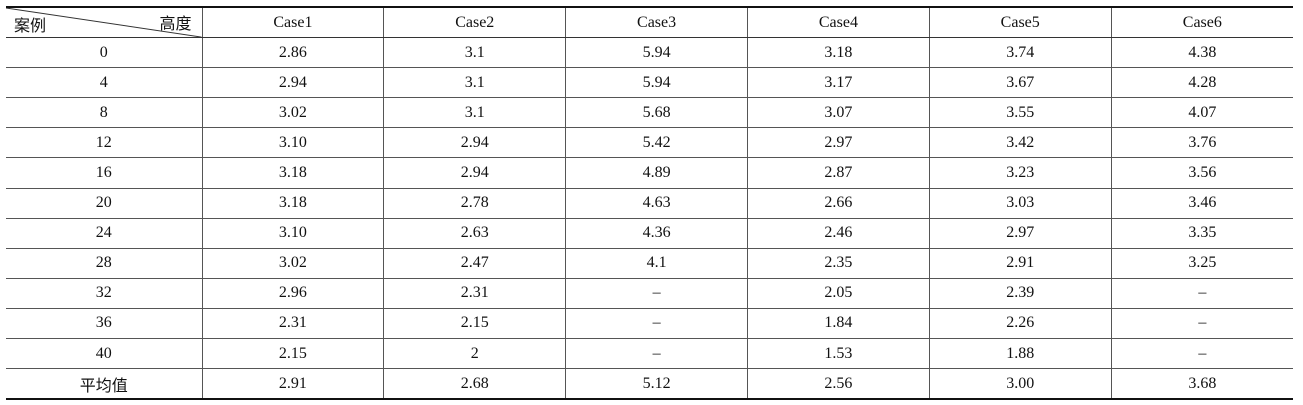 This screenshot has height=405, width=1303. What do you see at coordinates (104, 52) in the screenshot?
I see `row-label: 0` at bounding box center [104, 52].